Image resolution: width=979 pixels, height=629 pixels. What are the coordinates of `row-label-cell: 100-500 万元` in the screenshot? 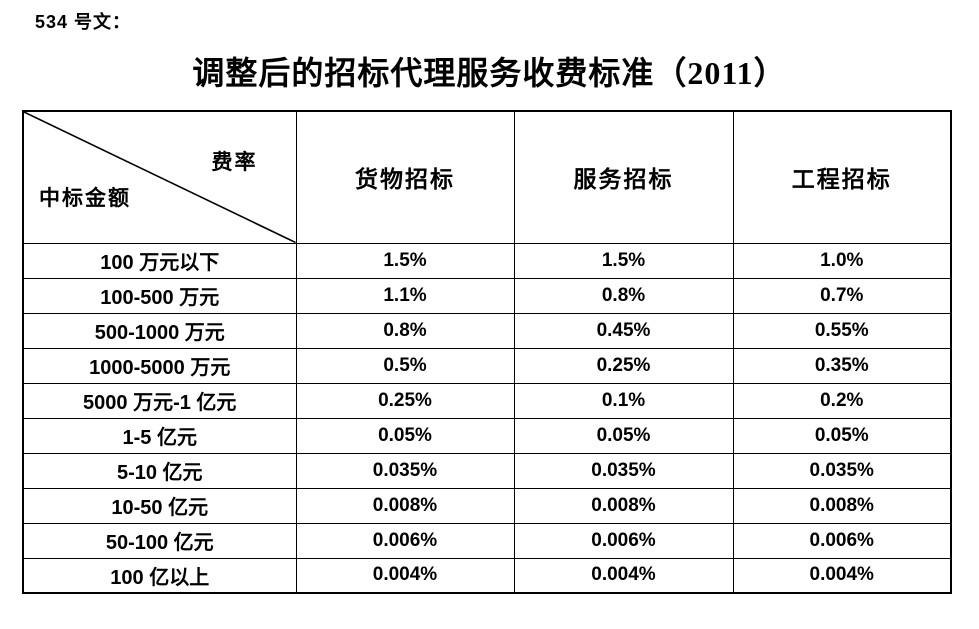 It's located at (159, 295).